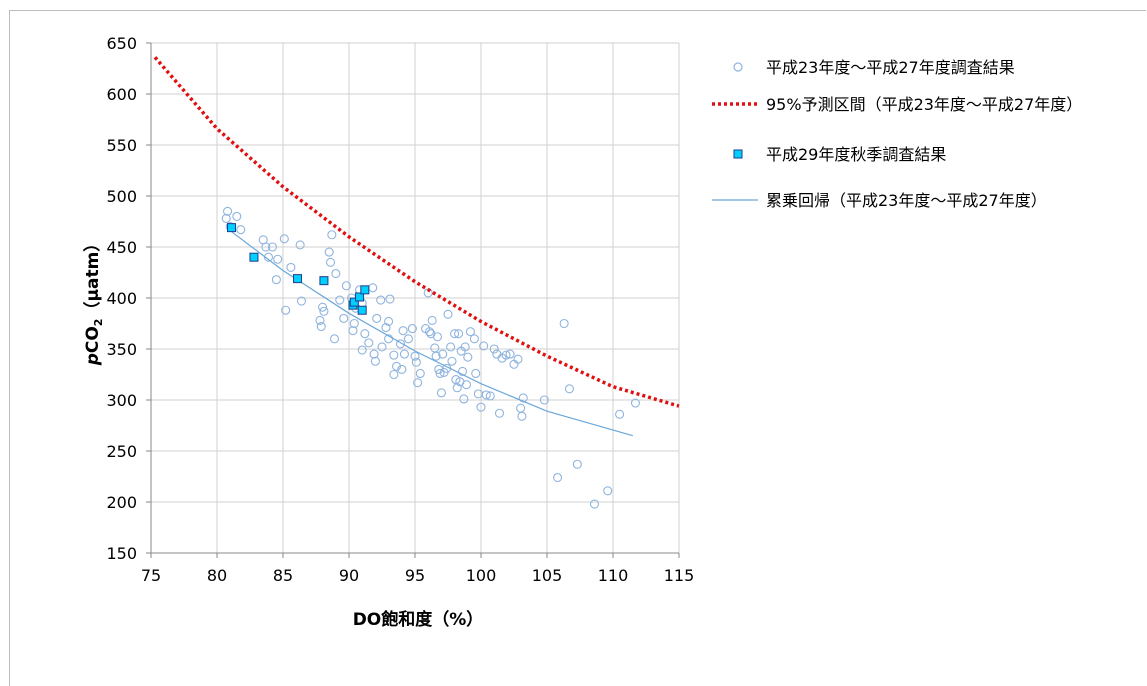 The height and width of the screenshot is (686, 1147). Describe the element at coordinates (121, 400) in the screenshot. I see `y-tick-label: 300` at that location.